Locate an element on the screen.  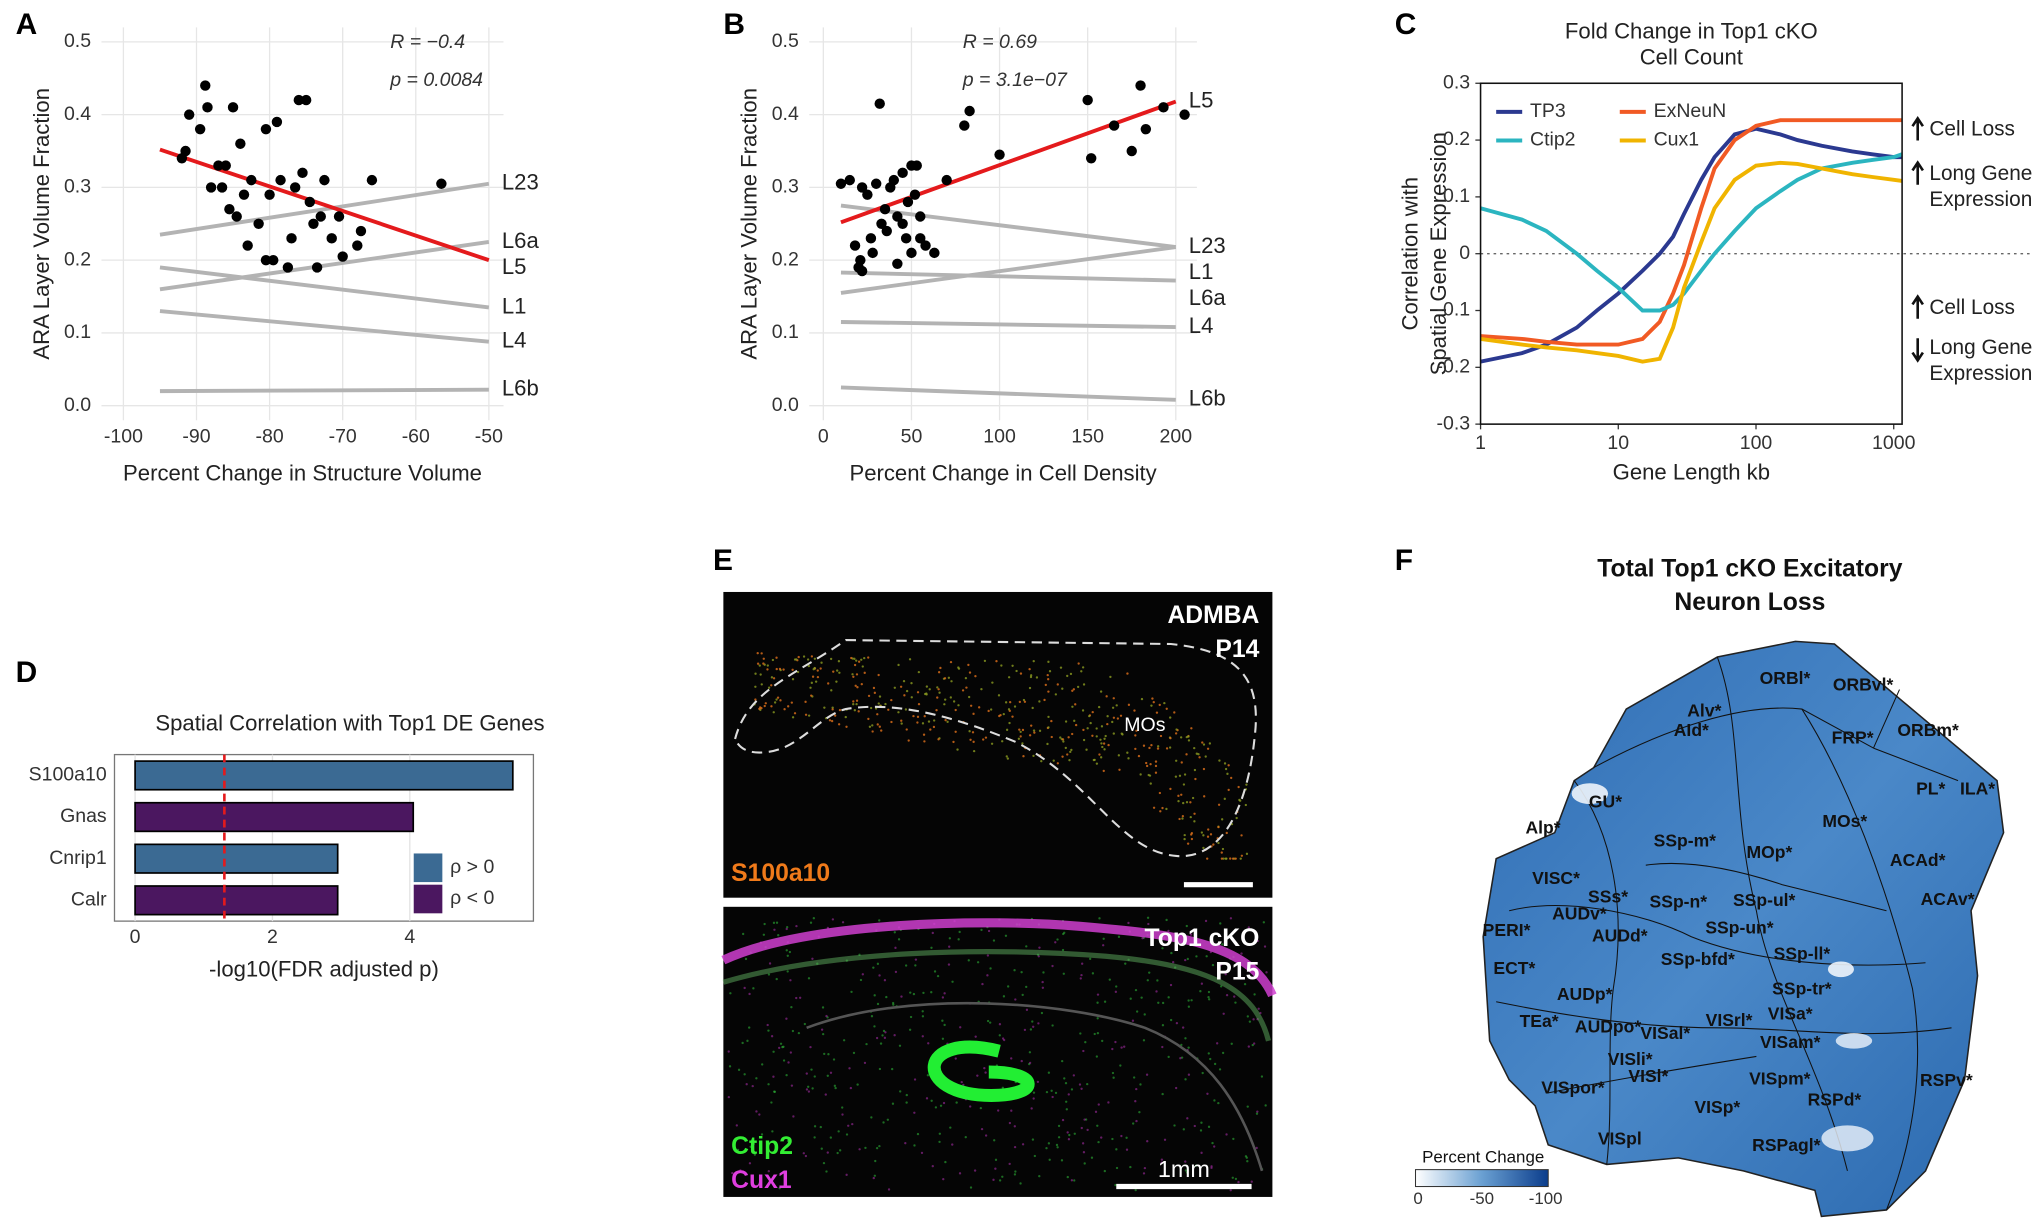
x-tick-label: 150 is located at coordinates (1087, 436).